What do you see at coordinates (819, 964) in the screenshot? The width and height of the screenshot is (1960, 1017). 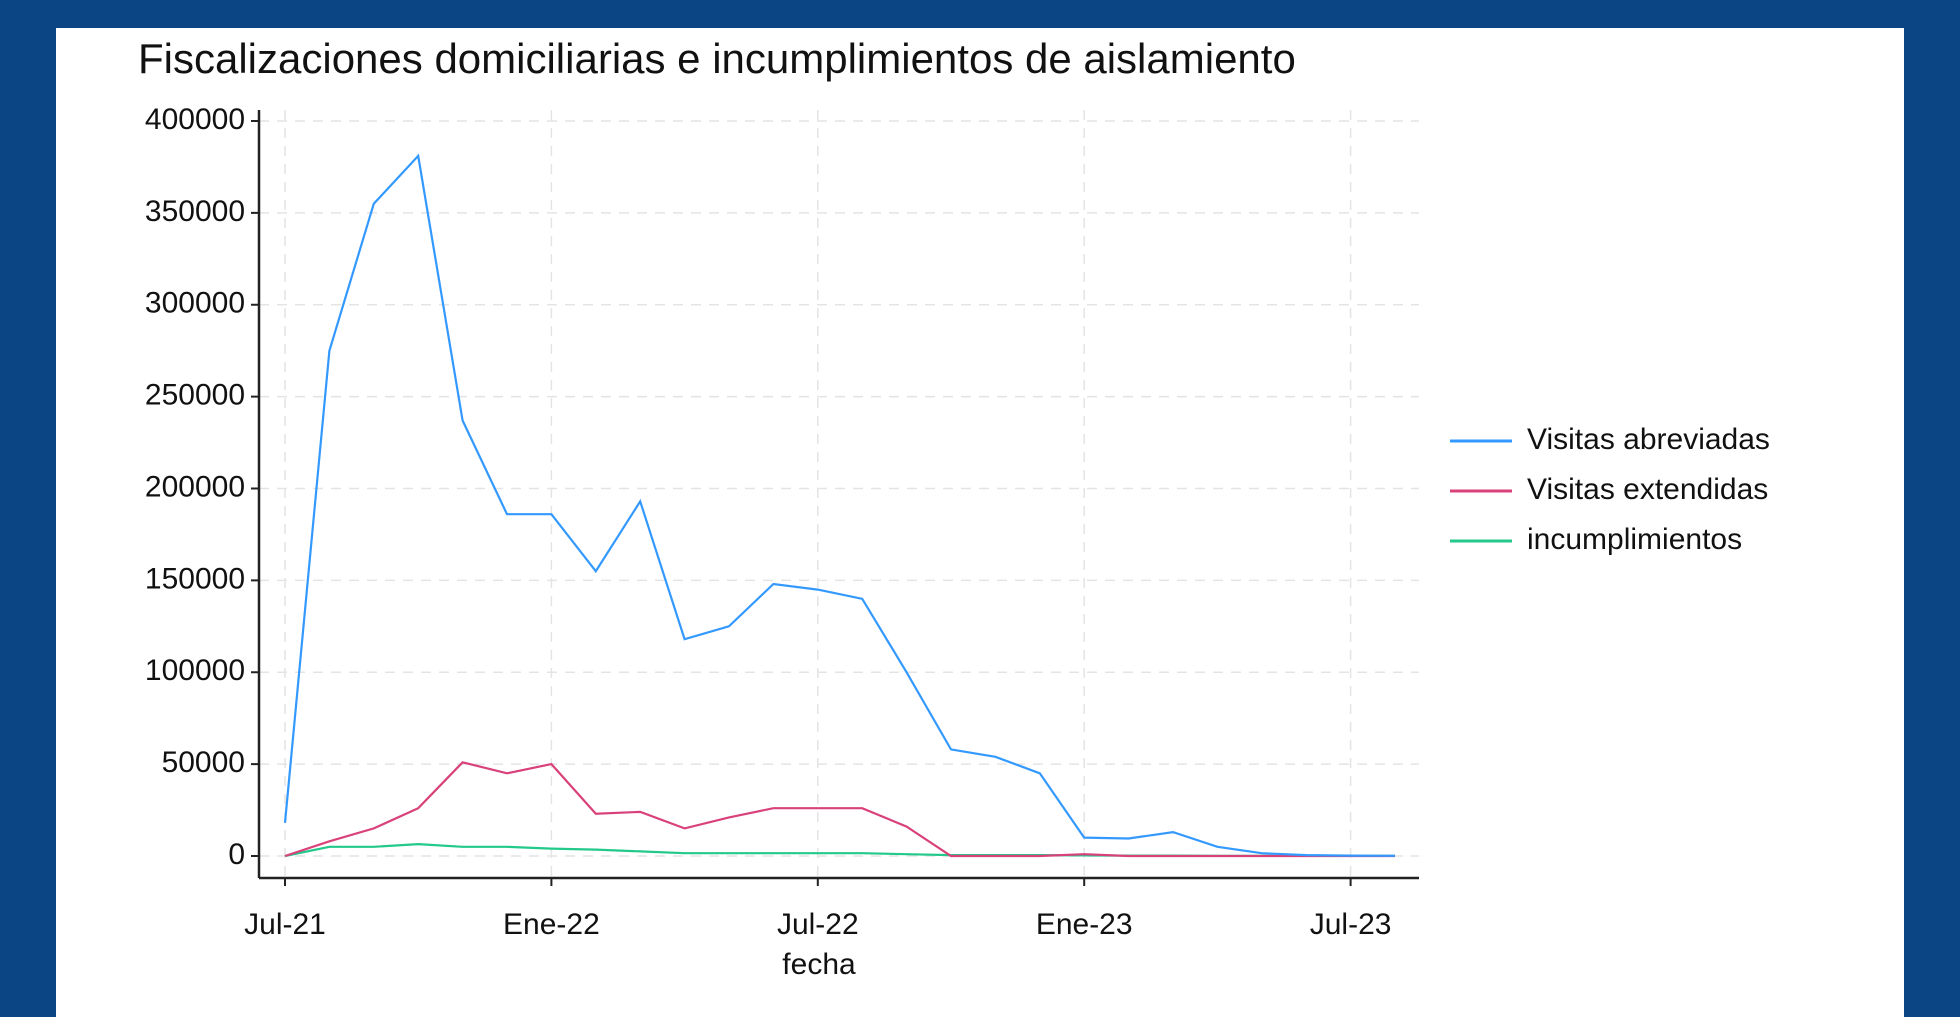 I see `x-axis-label: fecha` at bounding box center [819, 964].